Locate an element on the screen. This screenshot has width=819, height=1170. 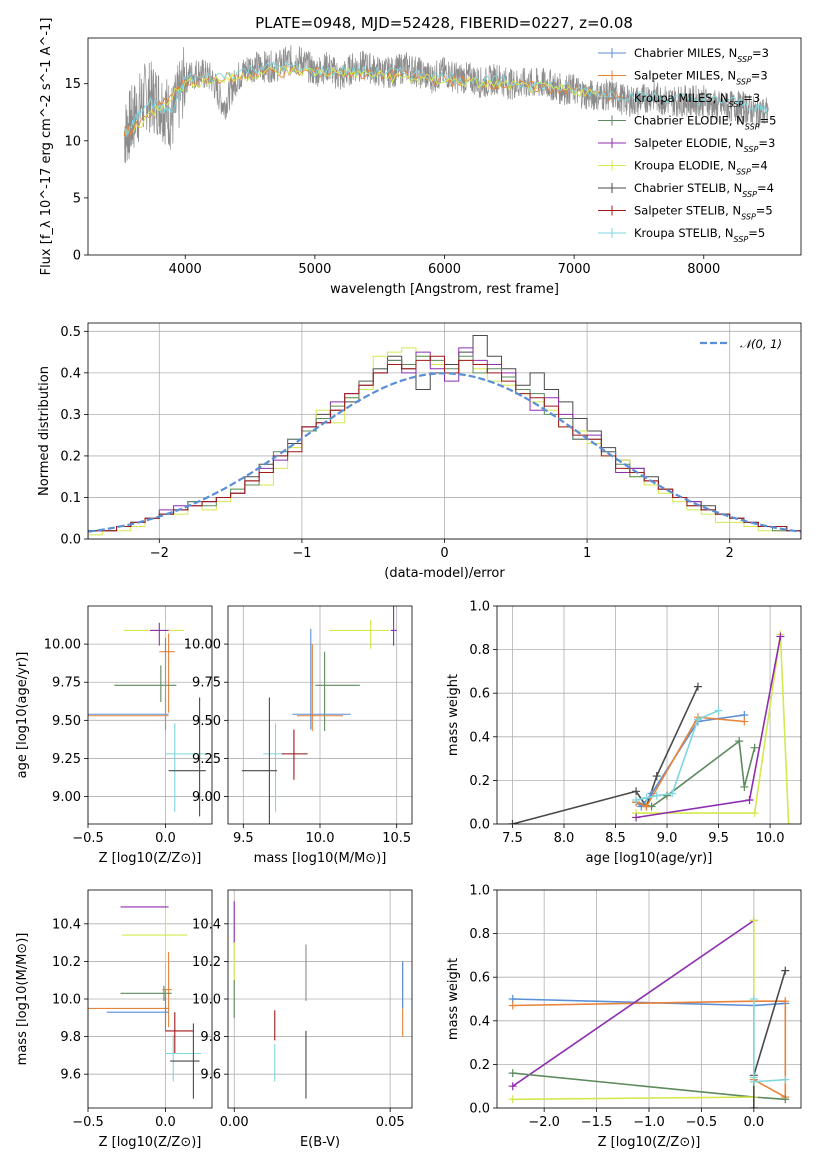
y-tick-label: 10.4 is located at coordinates (206, 924).